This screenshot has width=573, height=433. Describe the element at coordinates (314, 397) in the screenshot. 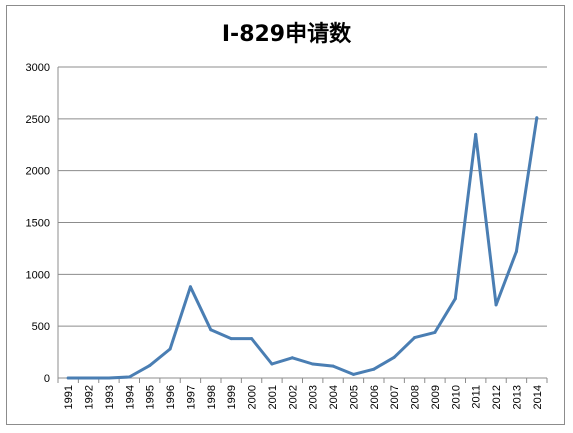

I see `x-tick-label: 2003` at that location.